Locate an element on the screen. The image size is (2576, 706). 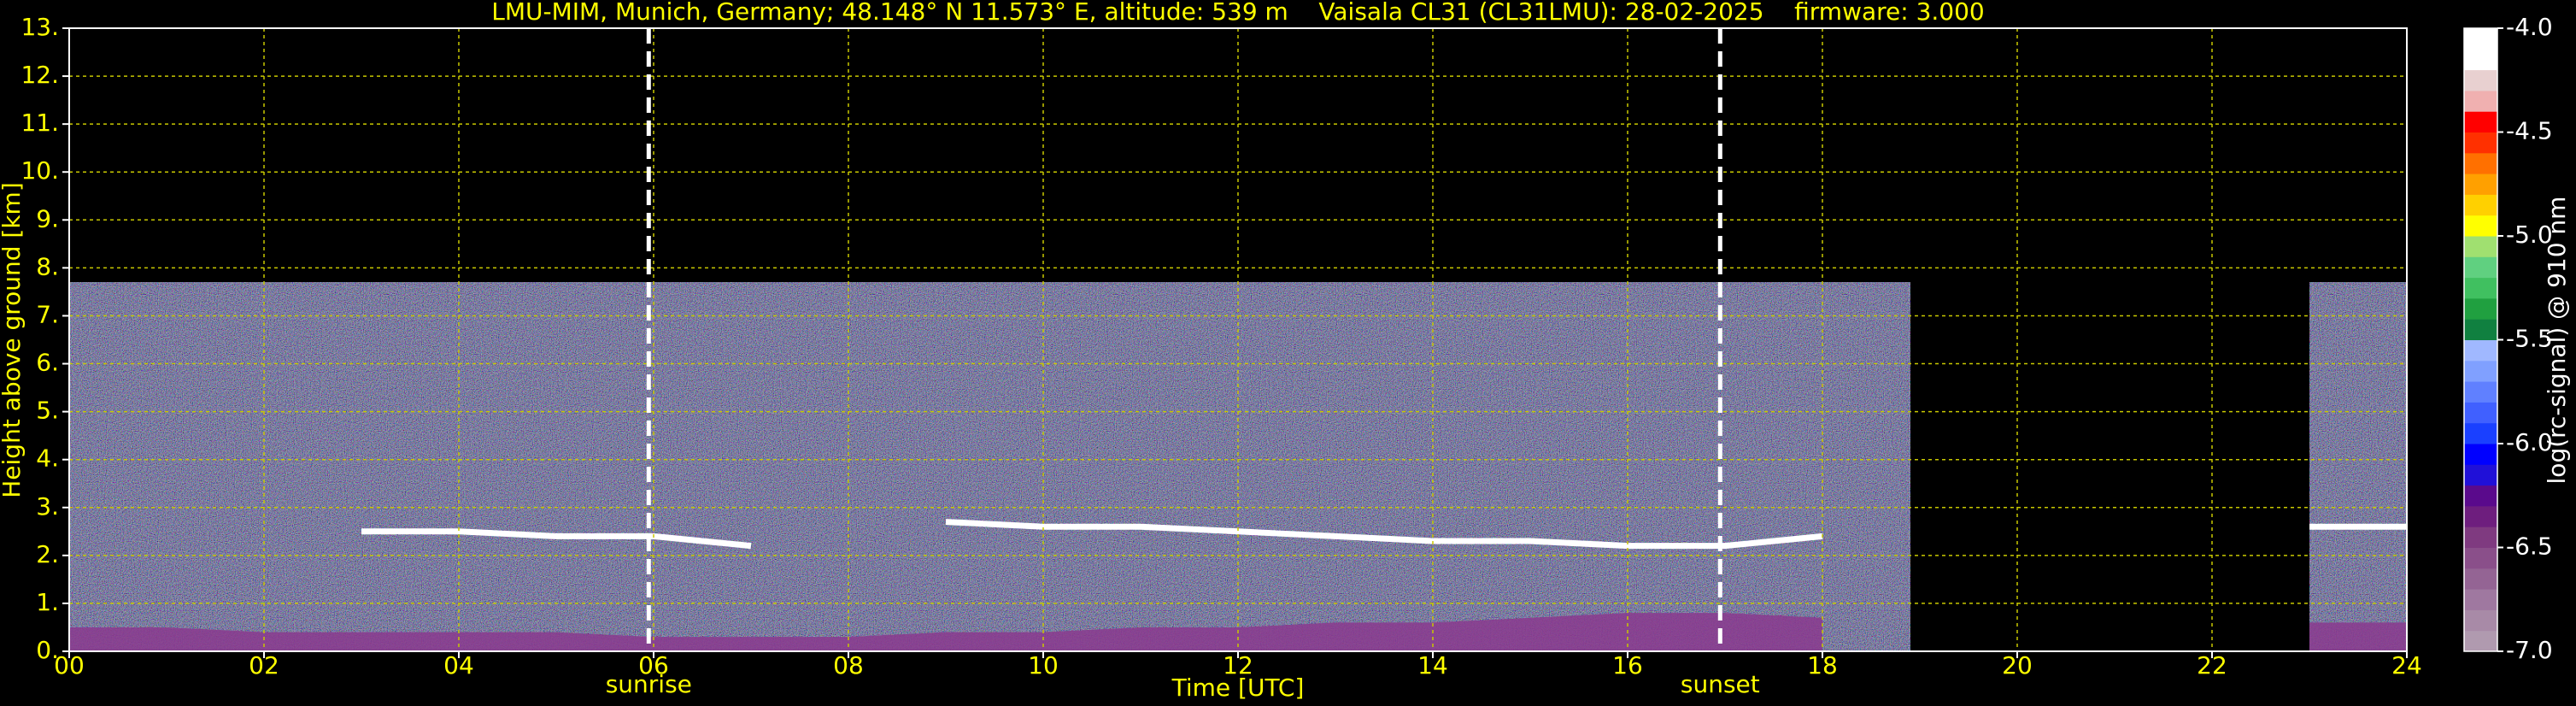
colorbar-tick-label: -5.5 is located at coordinates (2529, 339).